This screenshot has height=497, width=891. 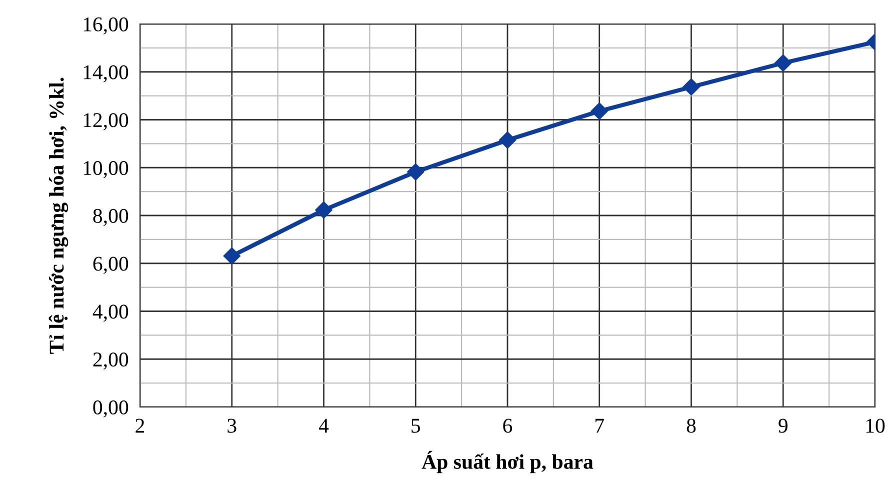 I want to click on y-tick-label: 16,00, so click(x=106, y=25).